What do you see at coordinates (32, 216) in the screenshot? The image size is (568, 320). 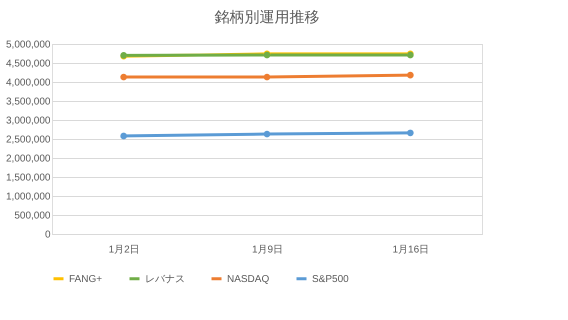 I see `y-tick-label: 500,000` at bounding box center [32, 216].